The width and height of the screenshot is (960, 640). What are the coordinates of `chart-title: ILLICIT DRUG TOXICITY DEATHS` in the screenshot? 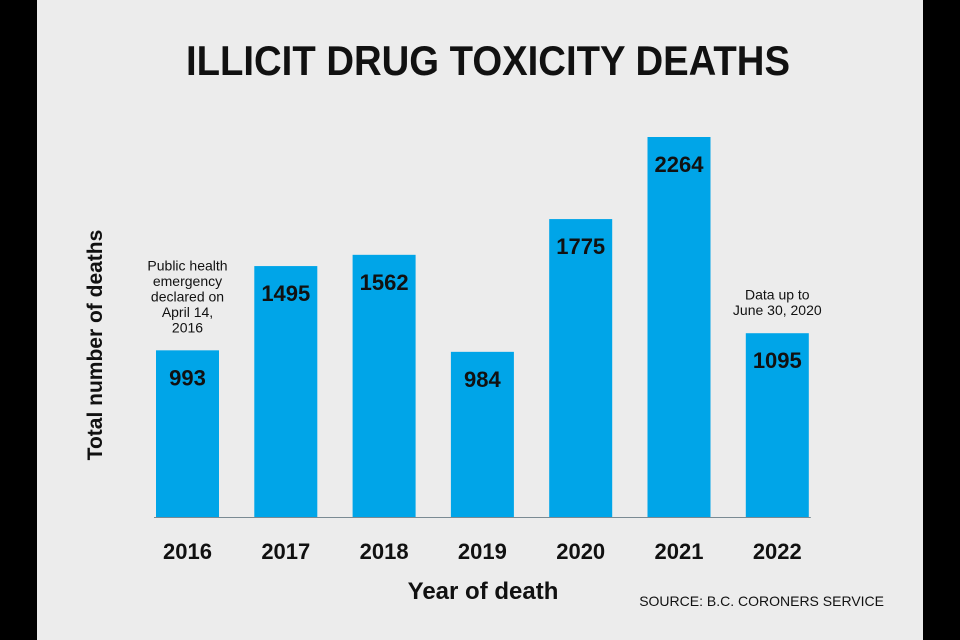 It's located at (488, 60).